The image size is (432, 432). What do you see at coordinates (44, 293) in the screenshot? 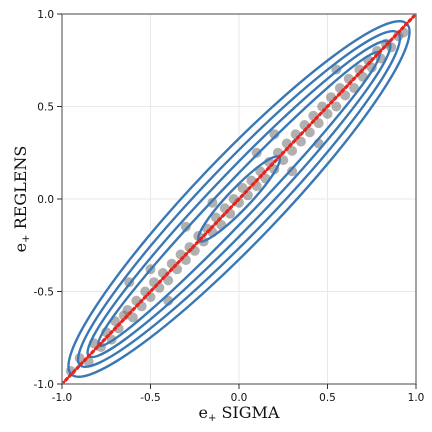
I see `y-tick-label-1: -0.5` at bounding box center [44, 293].